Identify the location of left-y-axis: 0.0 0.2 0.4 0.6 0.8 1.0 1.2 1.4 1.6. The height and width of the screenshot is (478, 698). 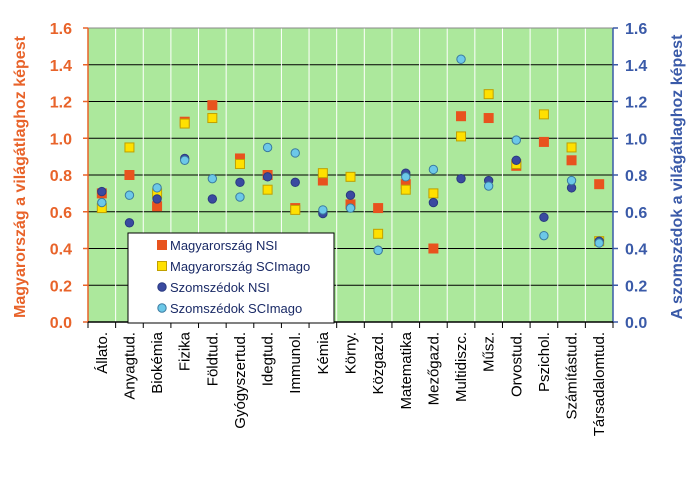
(69, 176).